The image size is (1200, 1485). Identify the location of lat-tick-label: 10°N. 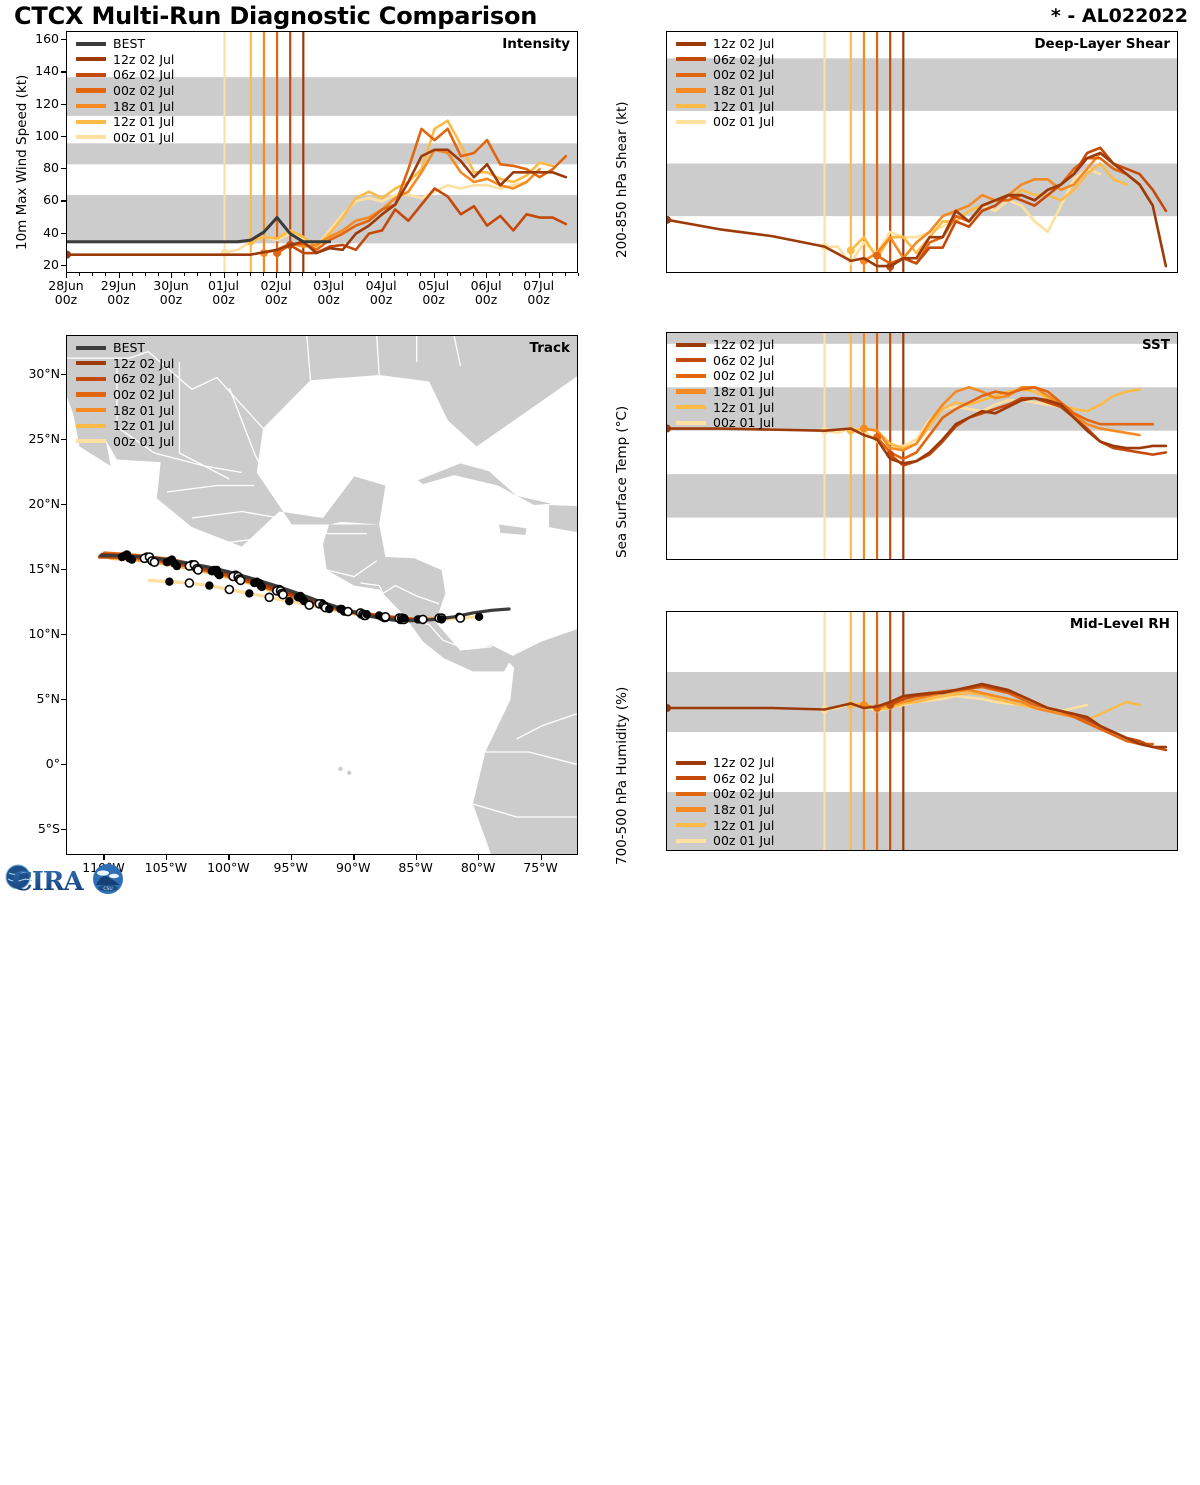
(44, 633).